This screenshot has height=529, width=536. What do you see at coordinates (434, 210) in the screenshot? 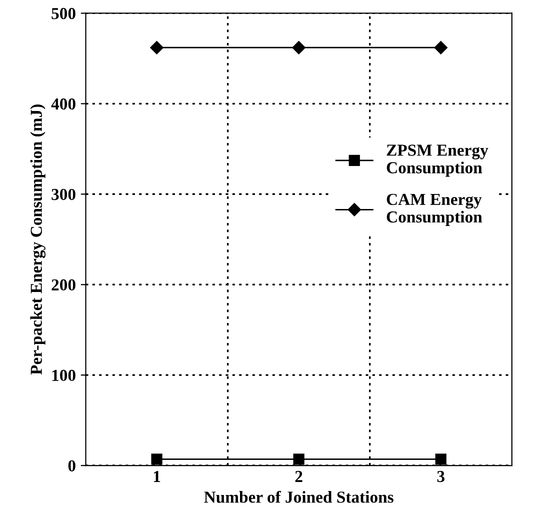
I see `legend-label: CAM Energy Consumption` at bounding box center [434, 210].